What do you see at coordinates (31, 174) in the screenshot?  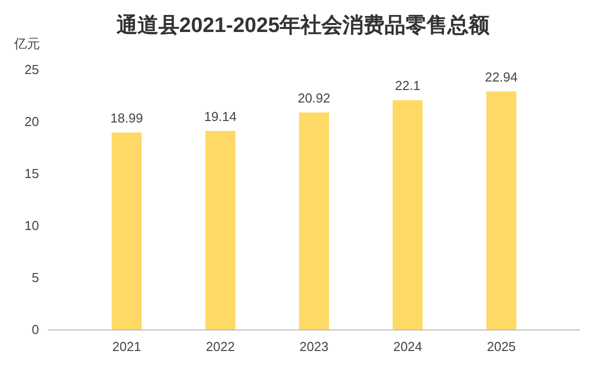 I see `y-tick-label: 15` at bounding box center [31, 174].